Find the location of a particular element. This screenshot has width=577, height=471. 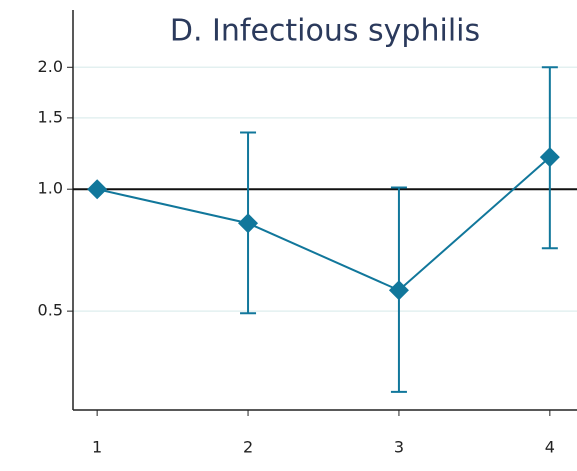

x-tick-label: 2 is located at coordinates (248, 447).